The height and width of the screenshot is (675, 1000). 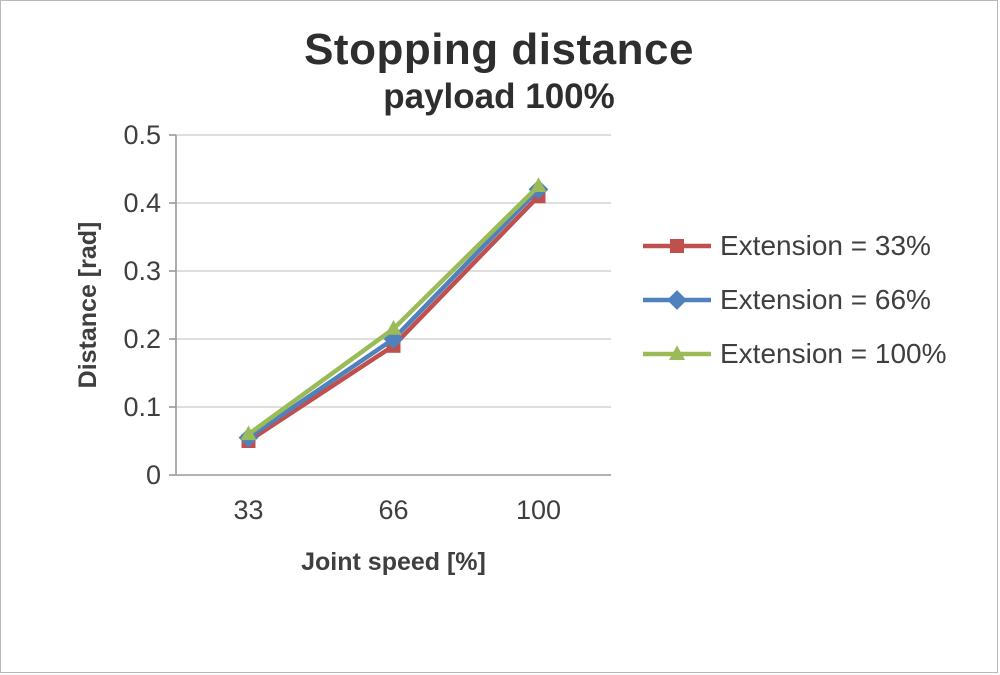 I want to click on legend-triangle-icon, so click(x=677, y=353).